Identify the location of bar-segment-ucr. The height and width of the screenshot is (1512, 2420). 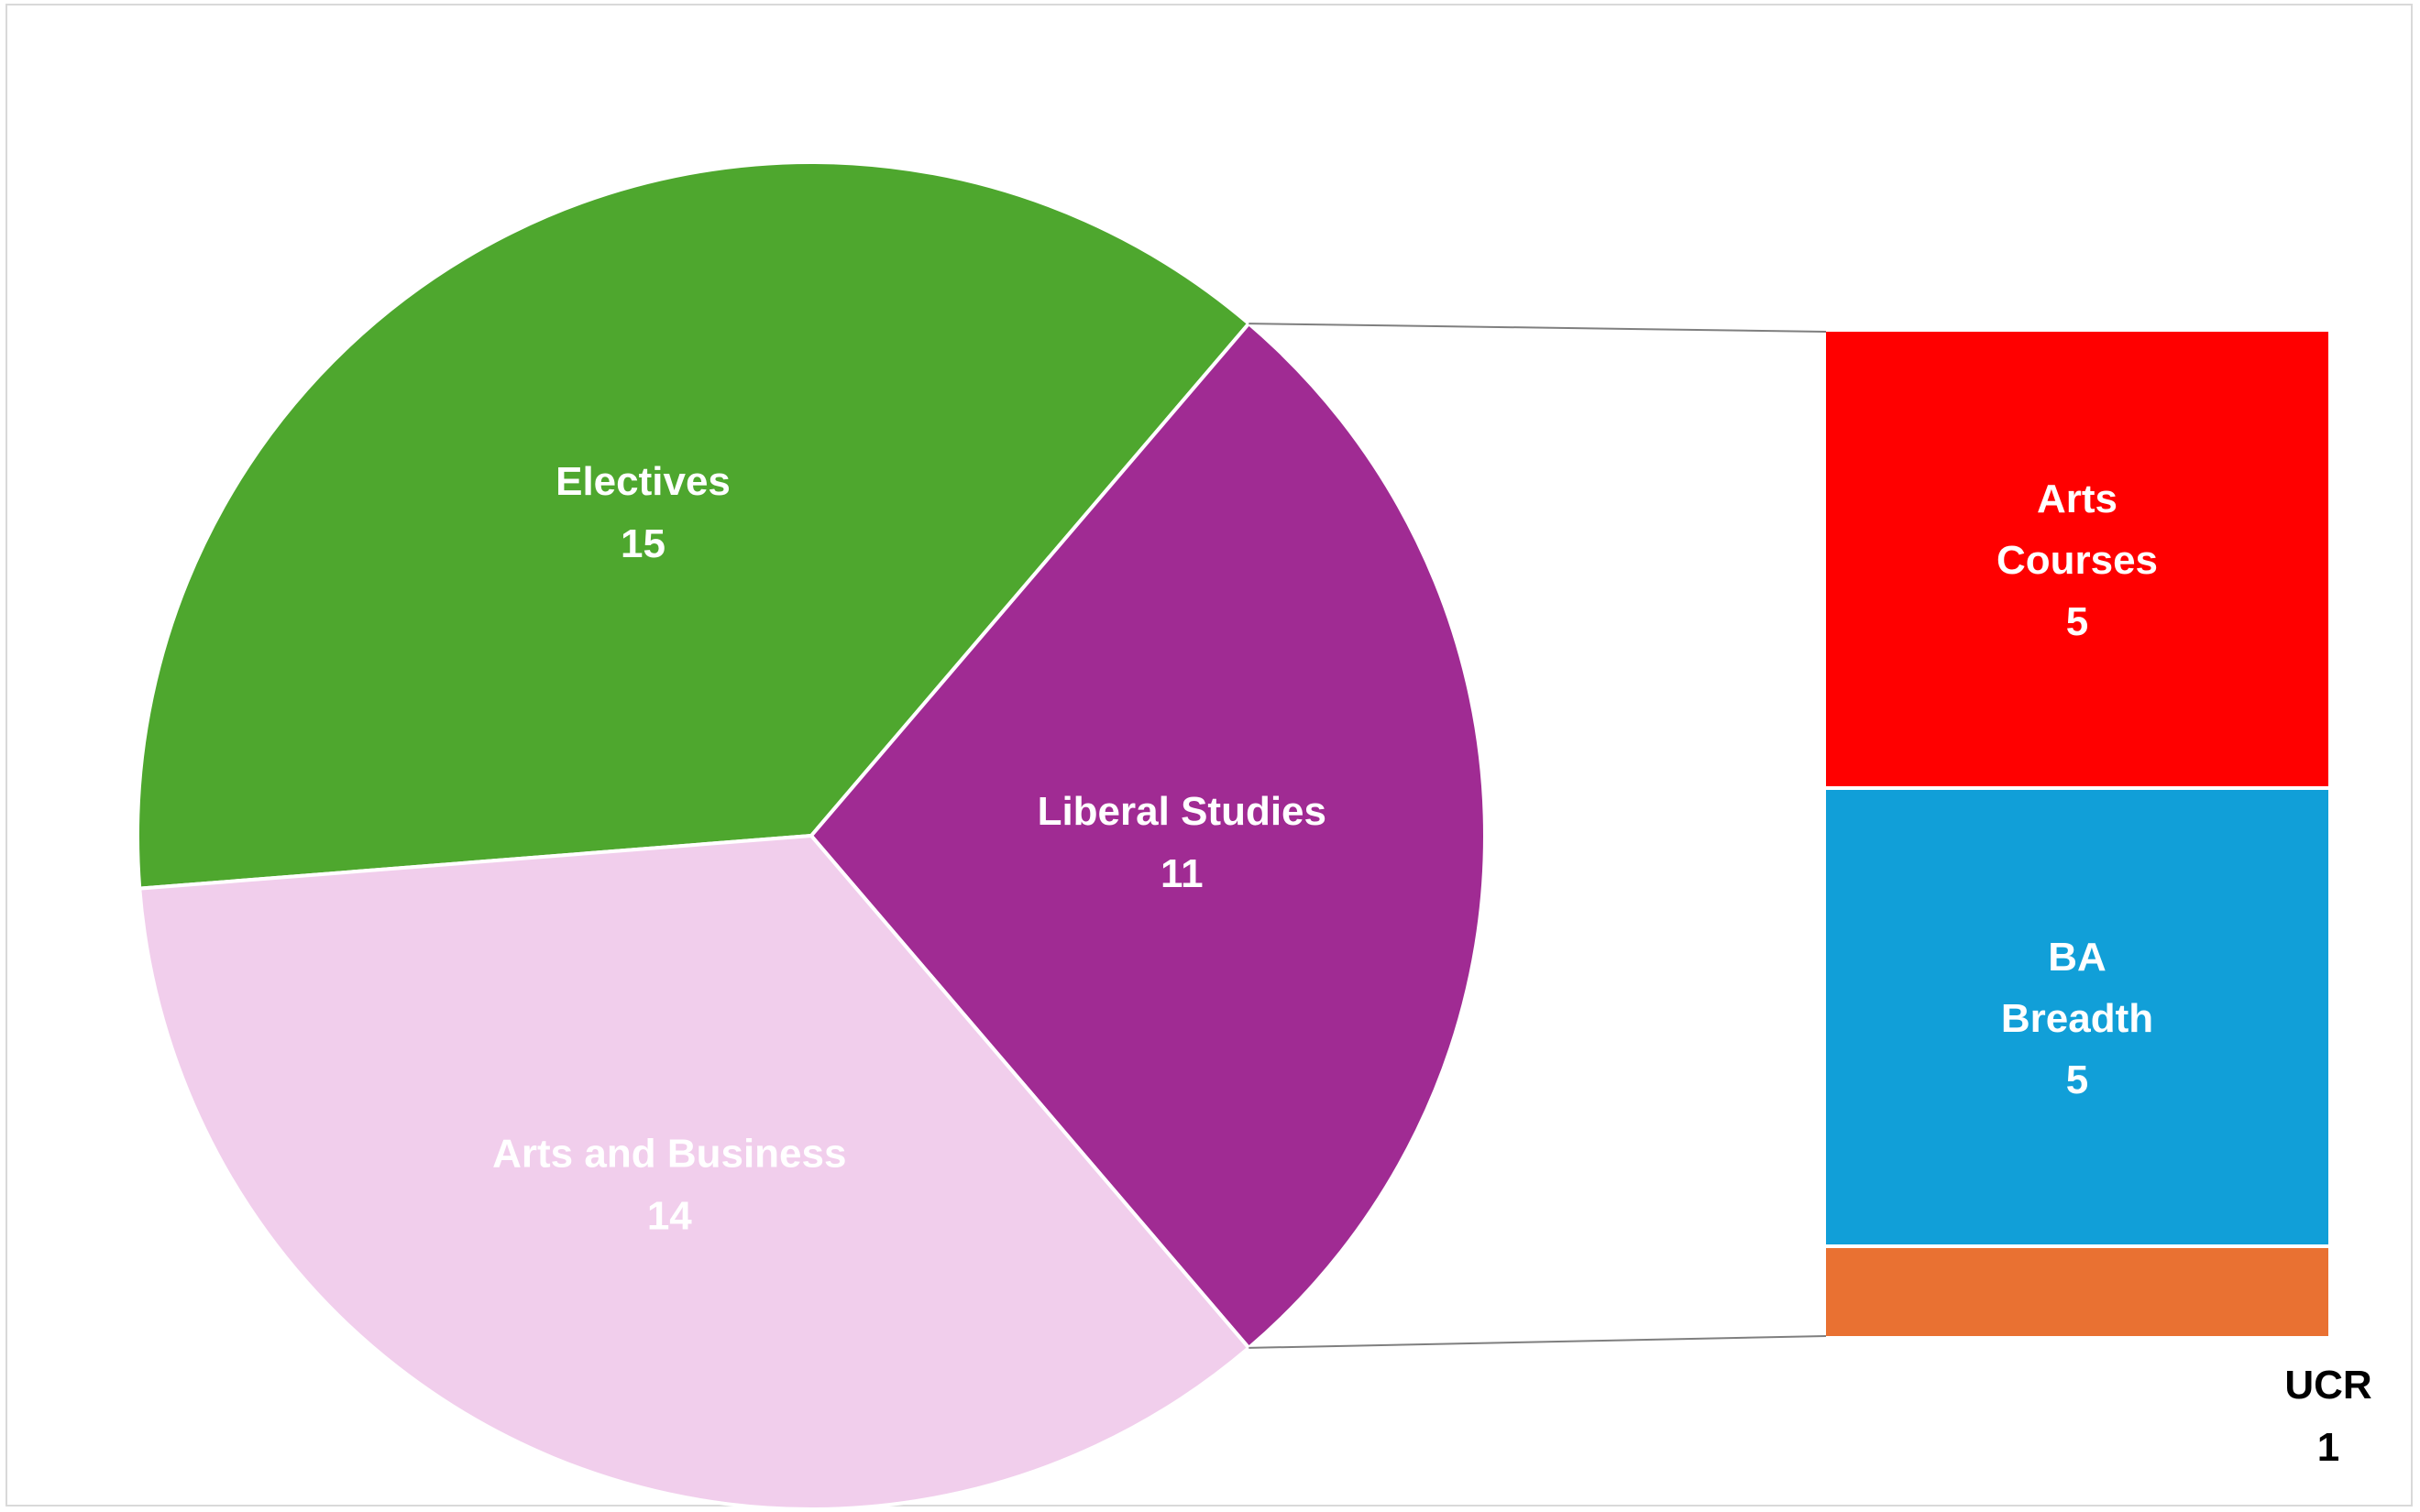
(2077, 1292).